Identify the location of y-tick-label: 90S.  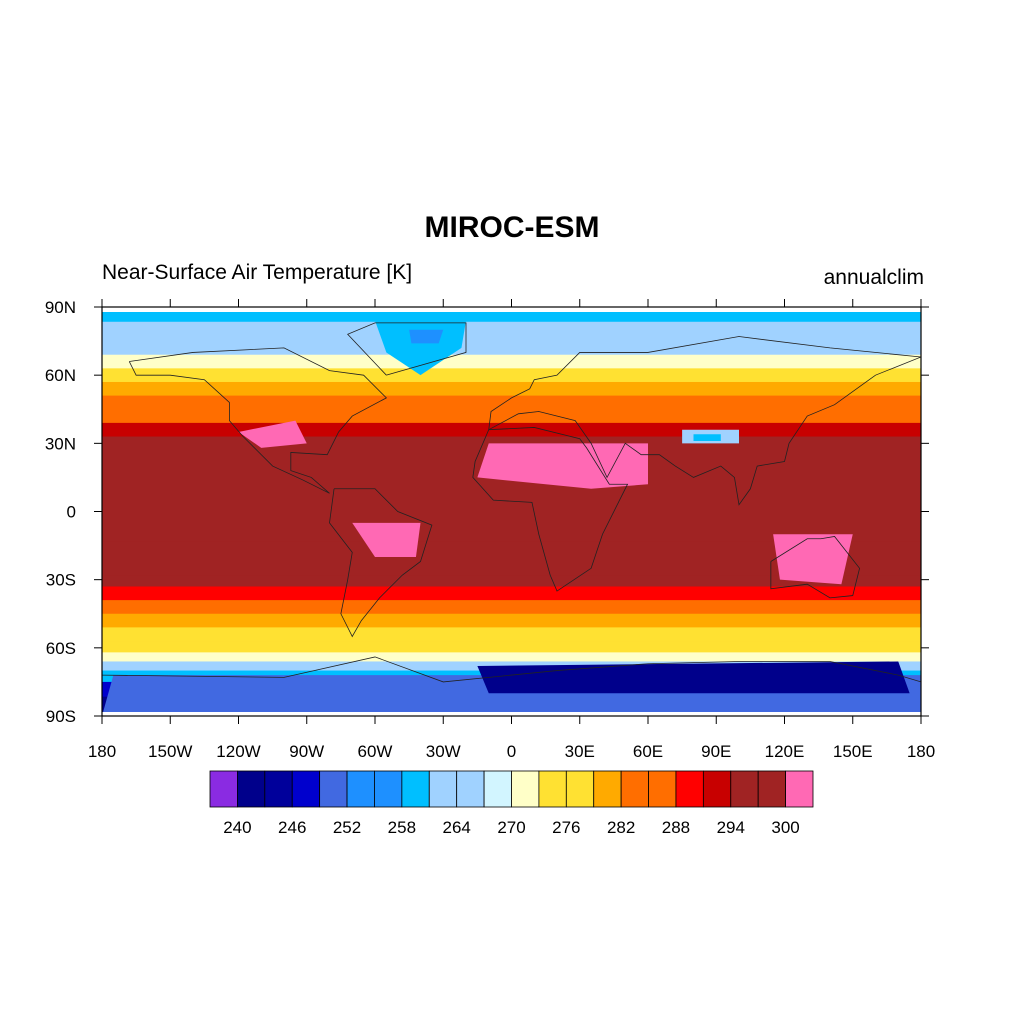
(61, 716).